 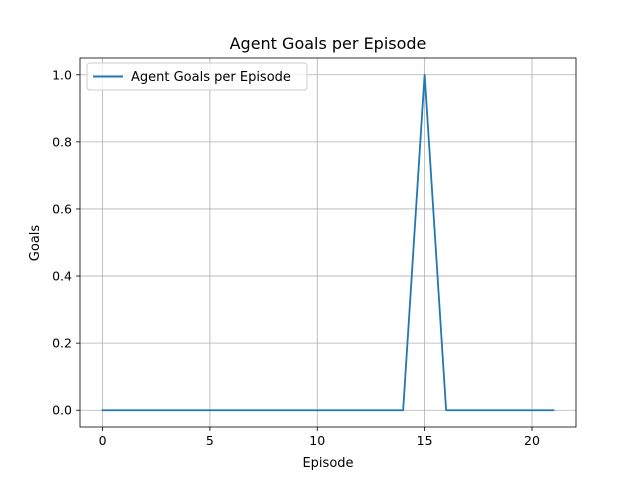 I want to click on legend-box, so click(x=197, y=76).